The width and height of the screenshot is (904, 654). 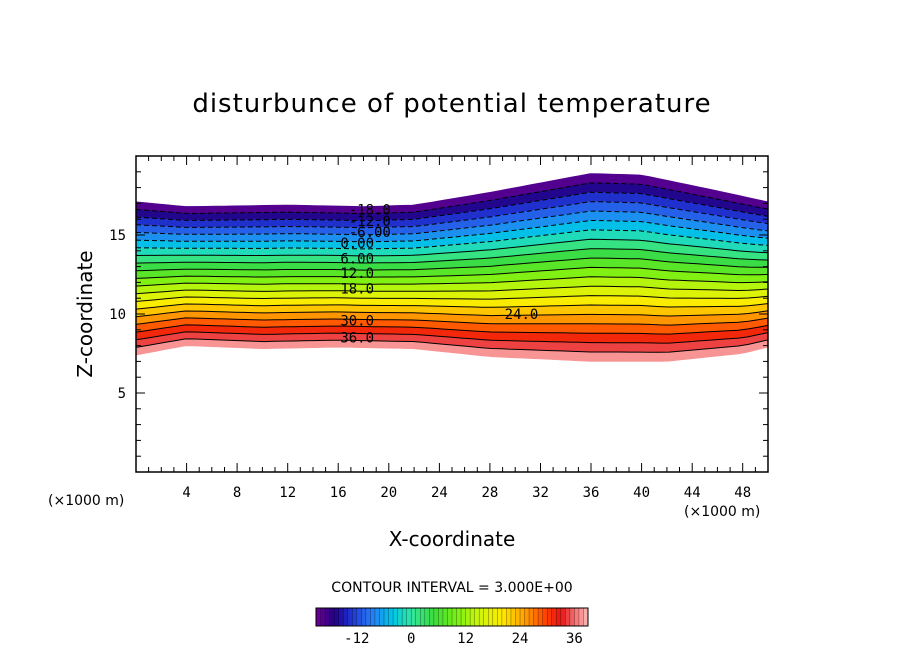 What do you see at coordinates (357, 260) in the screenshot?
I see `contour-label: 6.00` at bounding box center [357, 260].